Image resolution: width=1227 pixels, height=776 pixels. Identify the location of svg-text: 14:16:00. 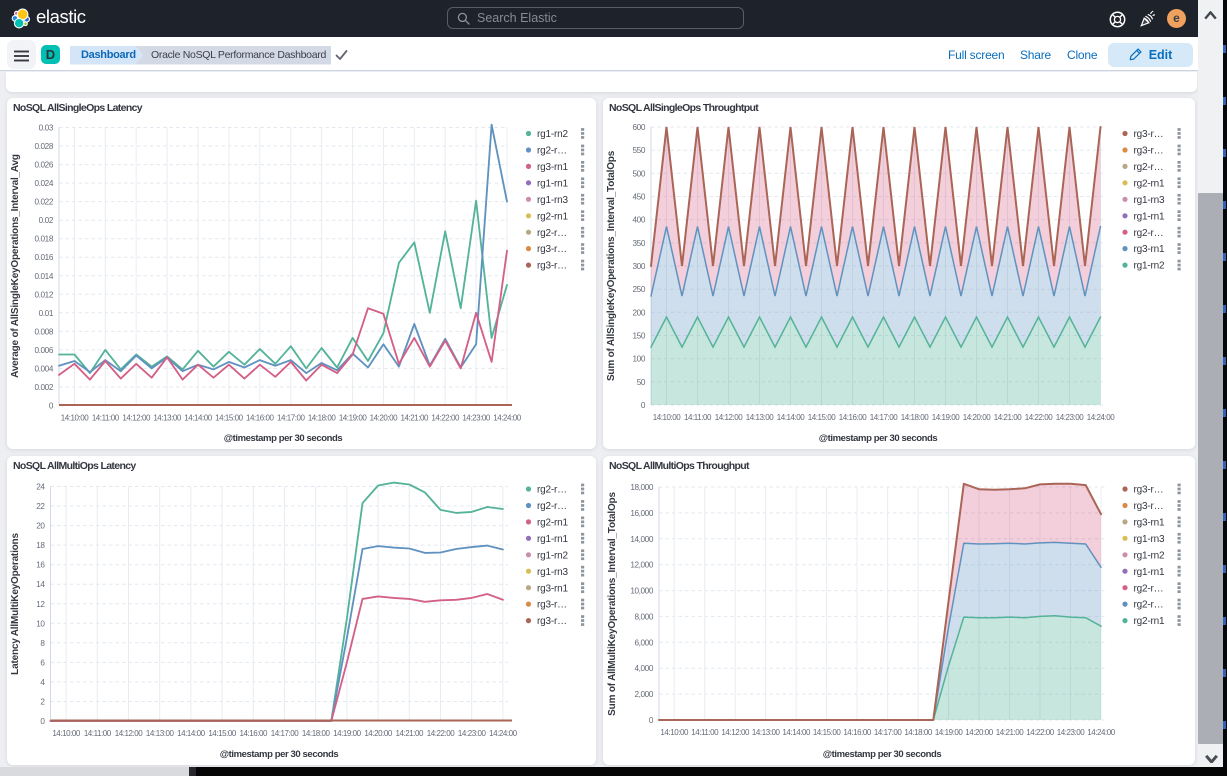
(853, 417).